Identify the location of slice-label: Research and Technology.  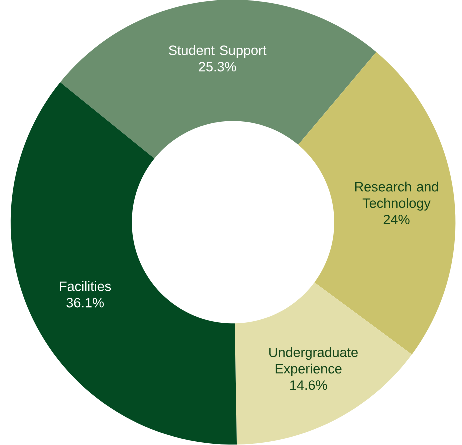
(396, 196).